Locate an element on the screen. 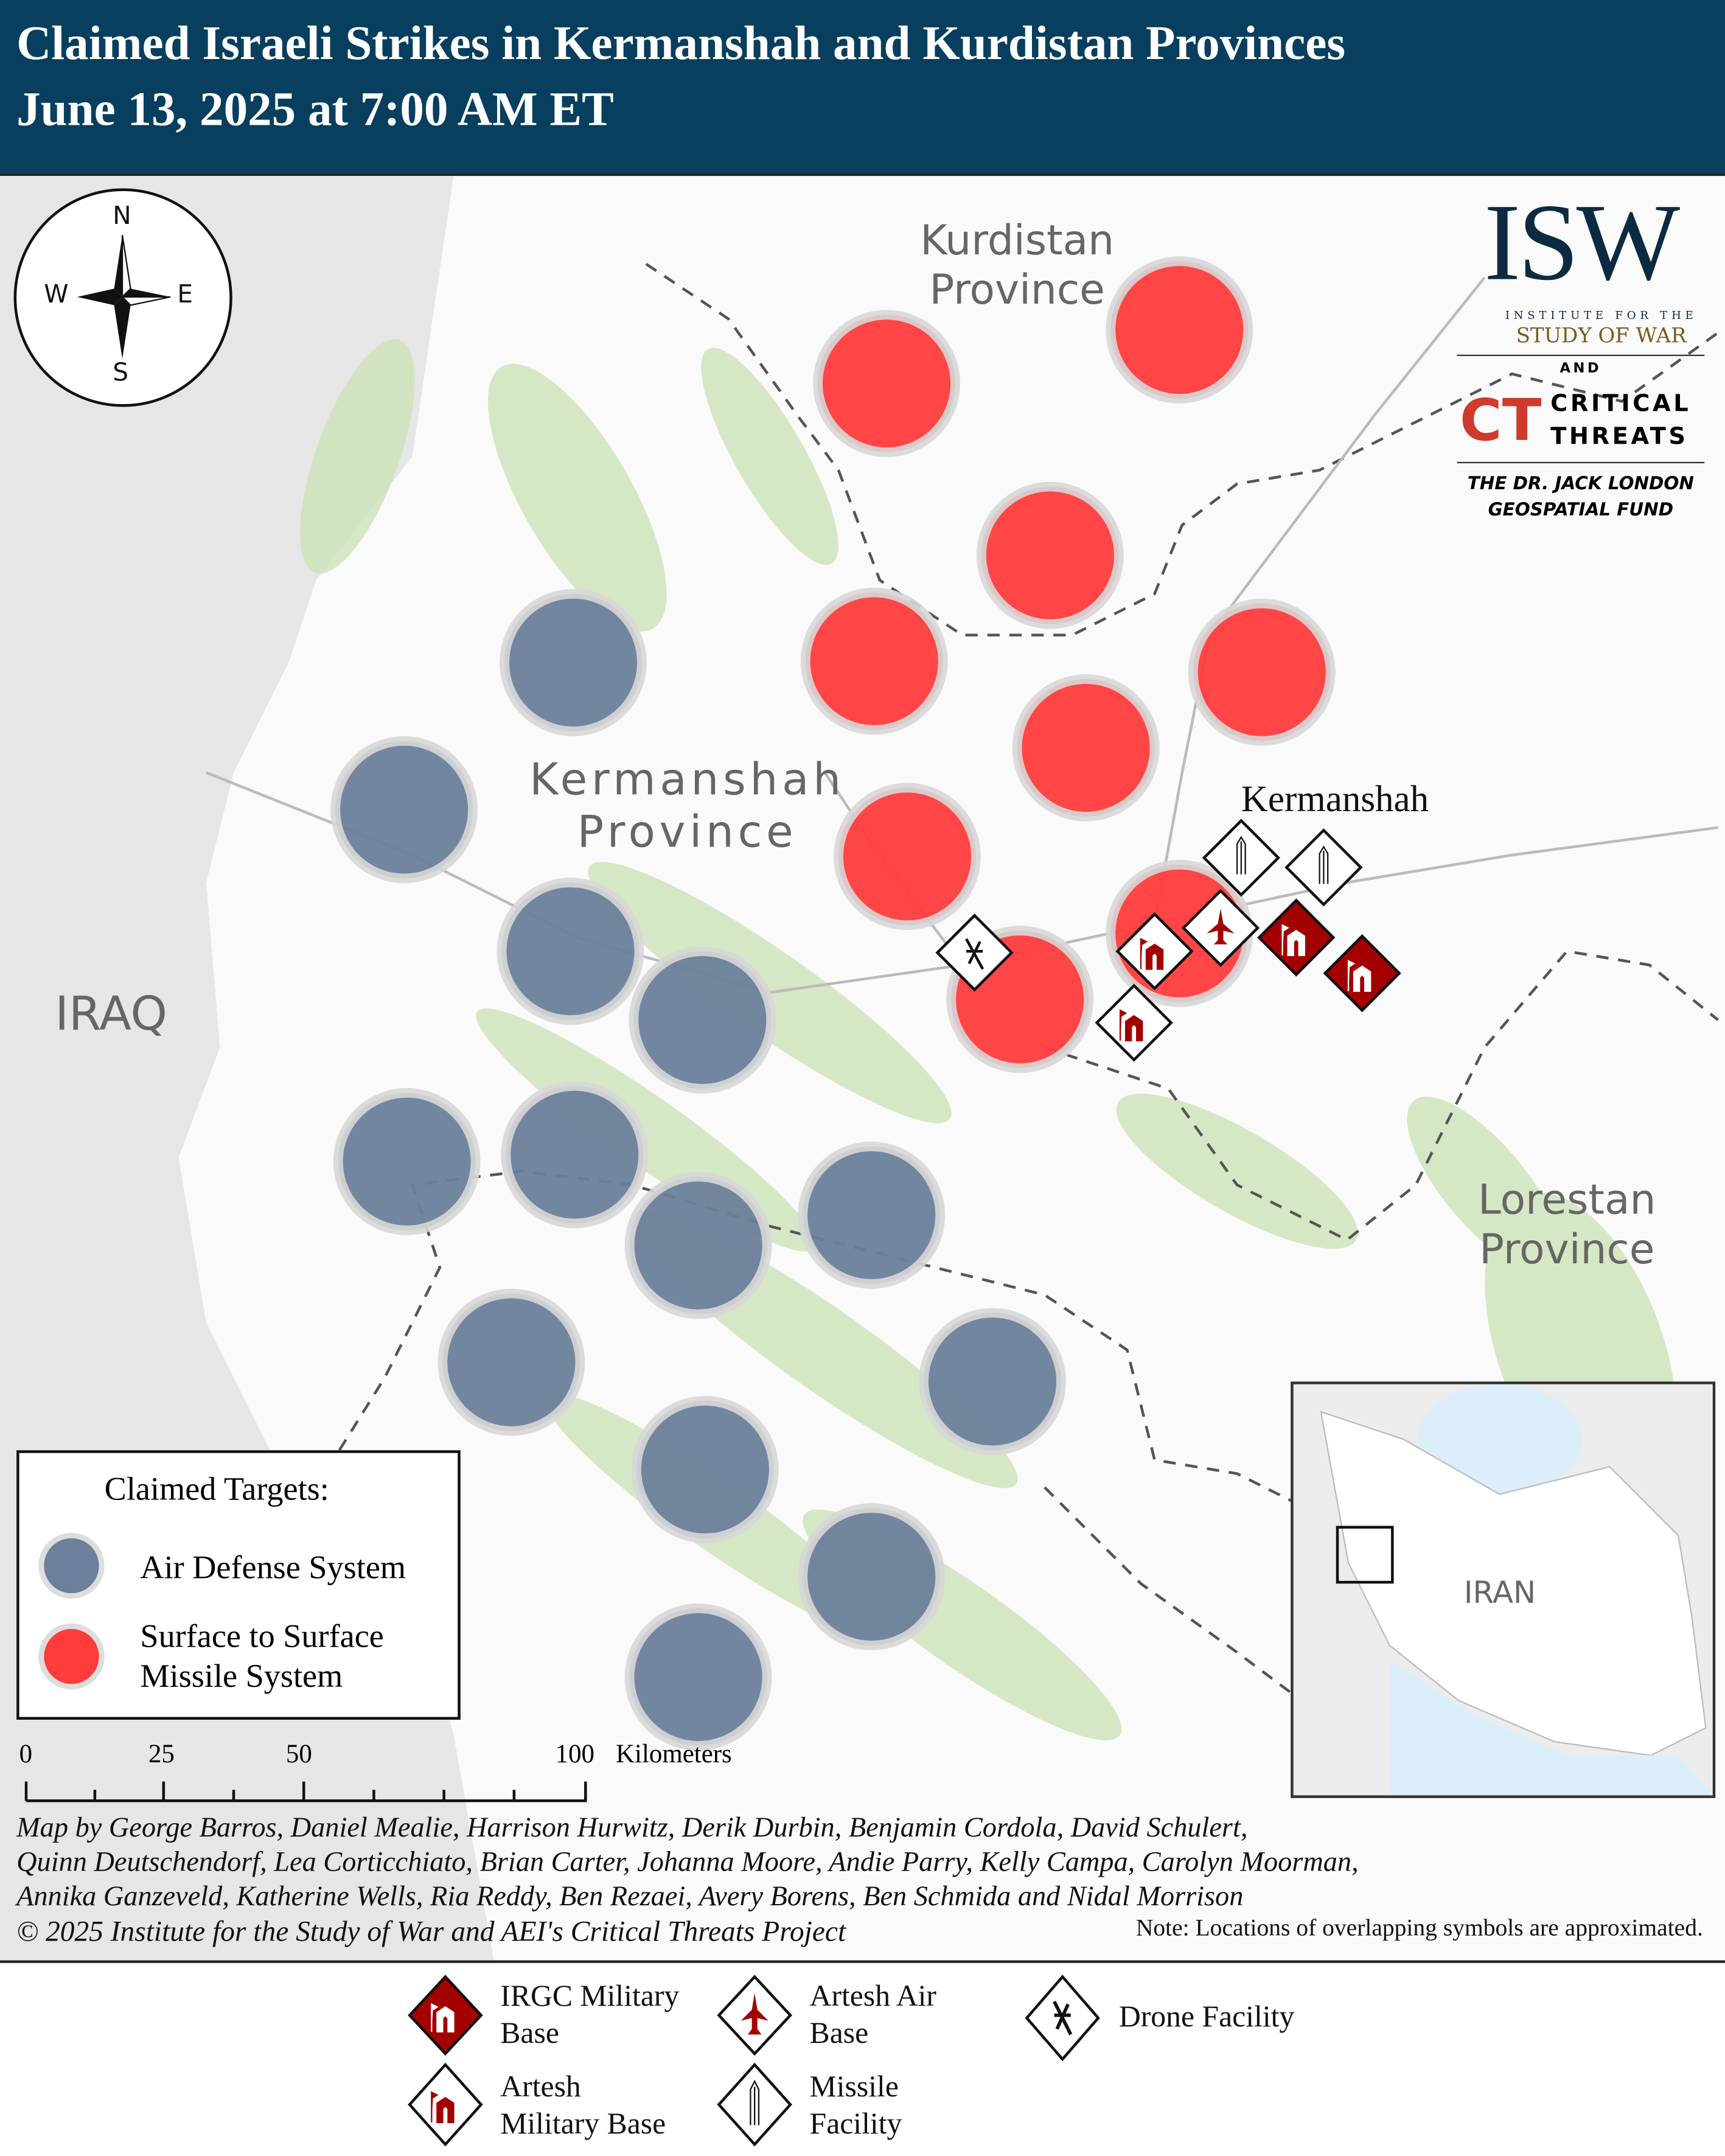 This screenshot has width=1725, height=2156. inset-map-shapes is located at coordinates (1503, 1590).